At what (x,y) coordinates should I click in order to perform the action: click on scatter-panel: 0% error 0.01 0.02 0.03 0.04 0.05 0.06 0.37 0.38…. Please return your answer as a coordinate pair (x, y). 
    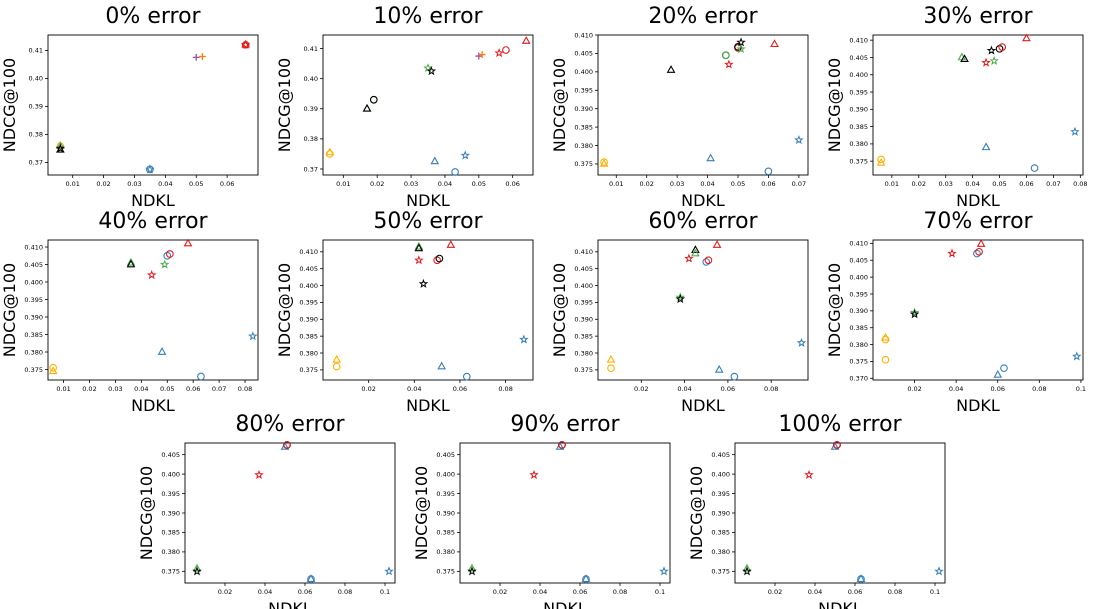
    Looking at the image, I should click on (129, 107).